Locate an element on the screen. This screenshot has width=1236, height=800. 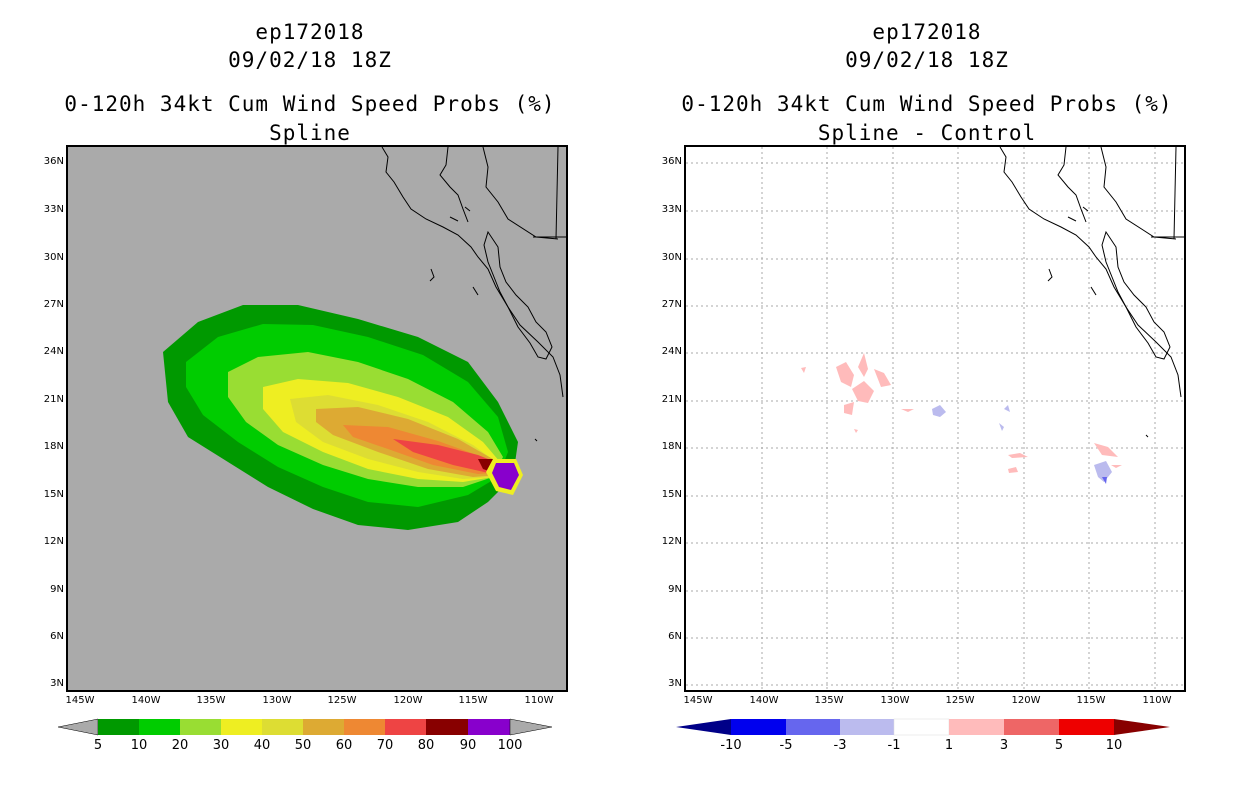
colorbar-label: 70 is located at coordinates (385, 745).